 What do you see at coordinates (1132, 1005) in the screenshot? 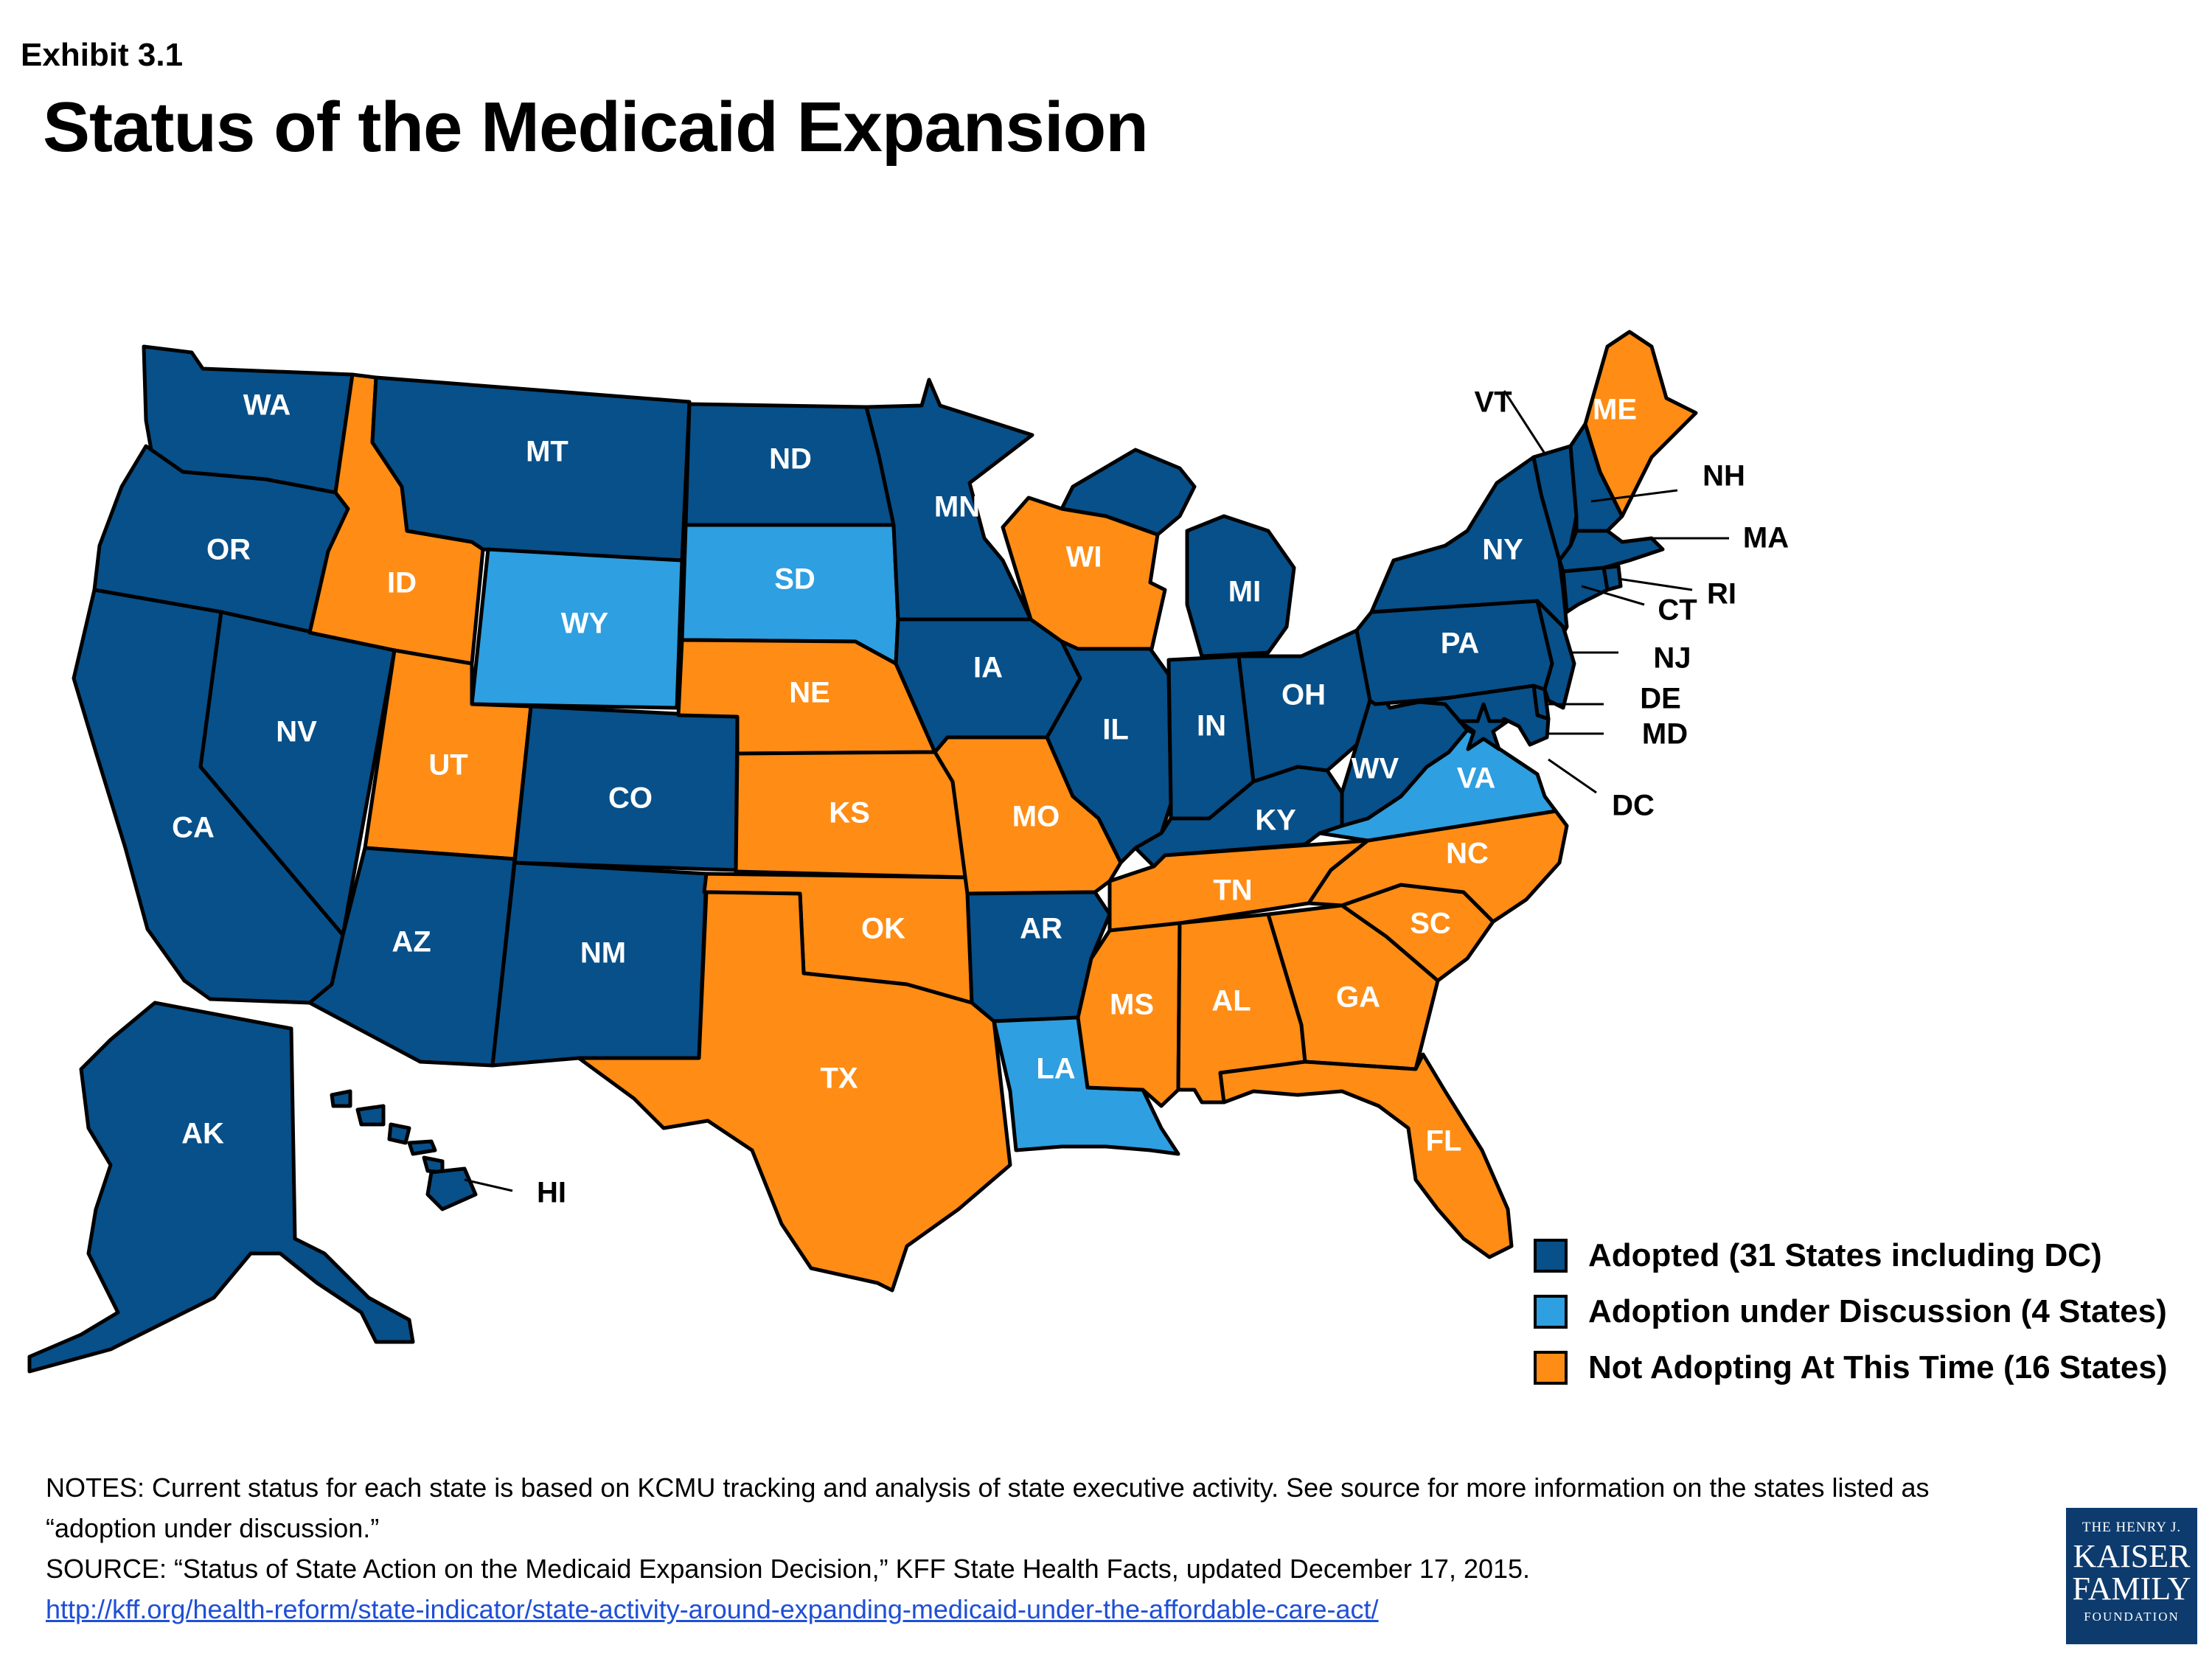
I see `label-ms: MS` at bounding box center [1132, 1005].